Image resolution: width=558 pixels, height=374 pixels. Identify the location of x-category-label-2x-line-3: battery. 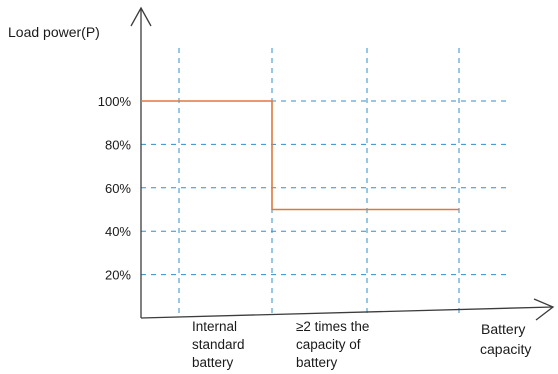
(317, 362).